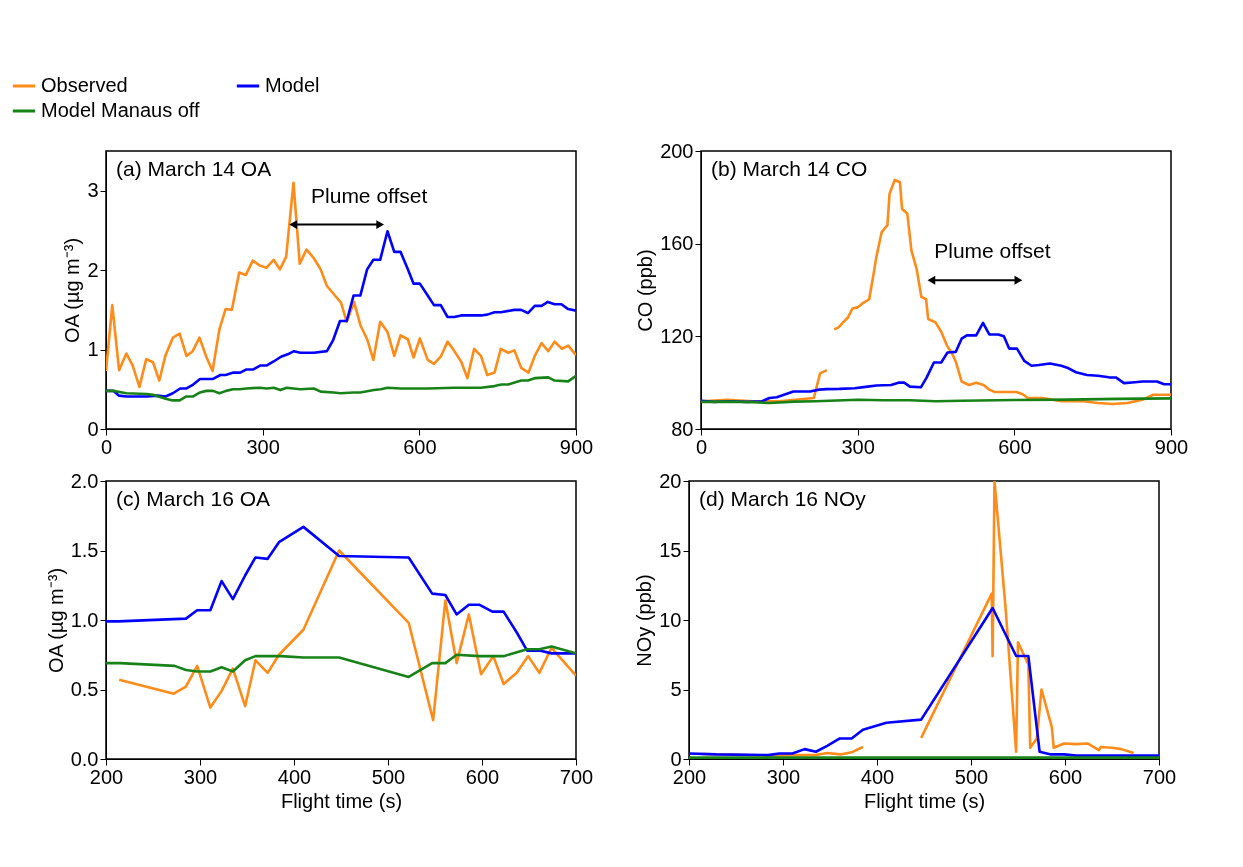  I want to click on y-tick-label: 160, so click(677, 243).